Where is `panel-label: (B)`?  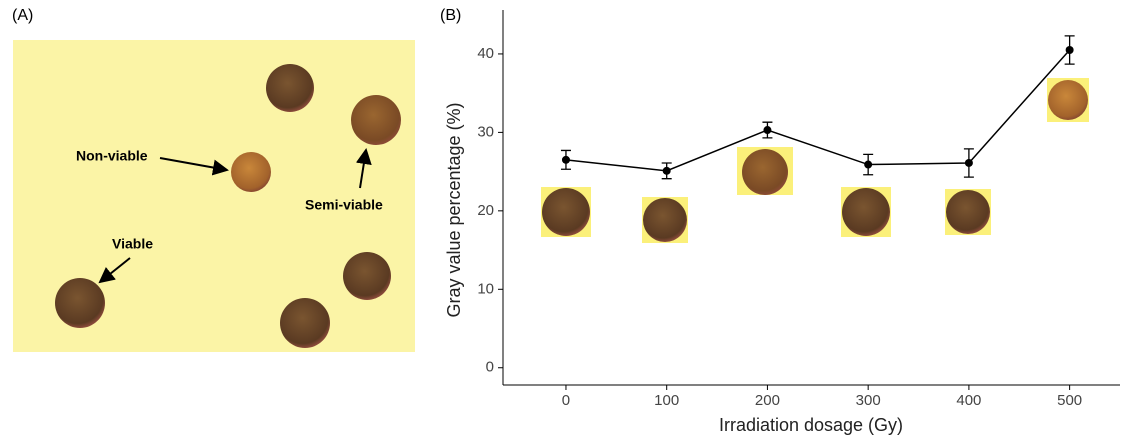
panel-label: (B) is located at coordinates (450, 15).